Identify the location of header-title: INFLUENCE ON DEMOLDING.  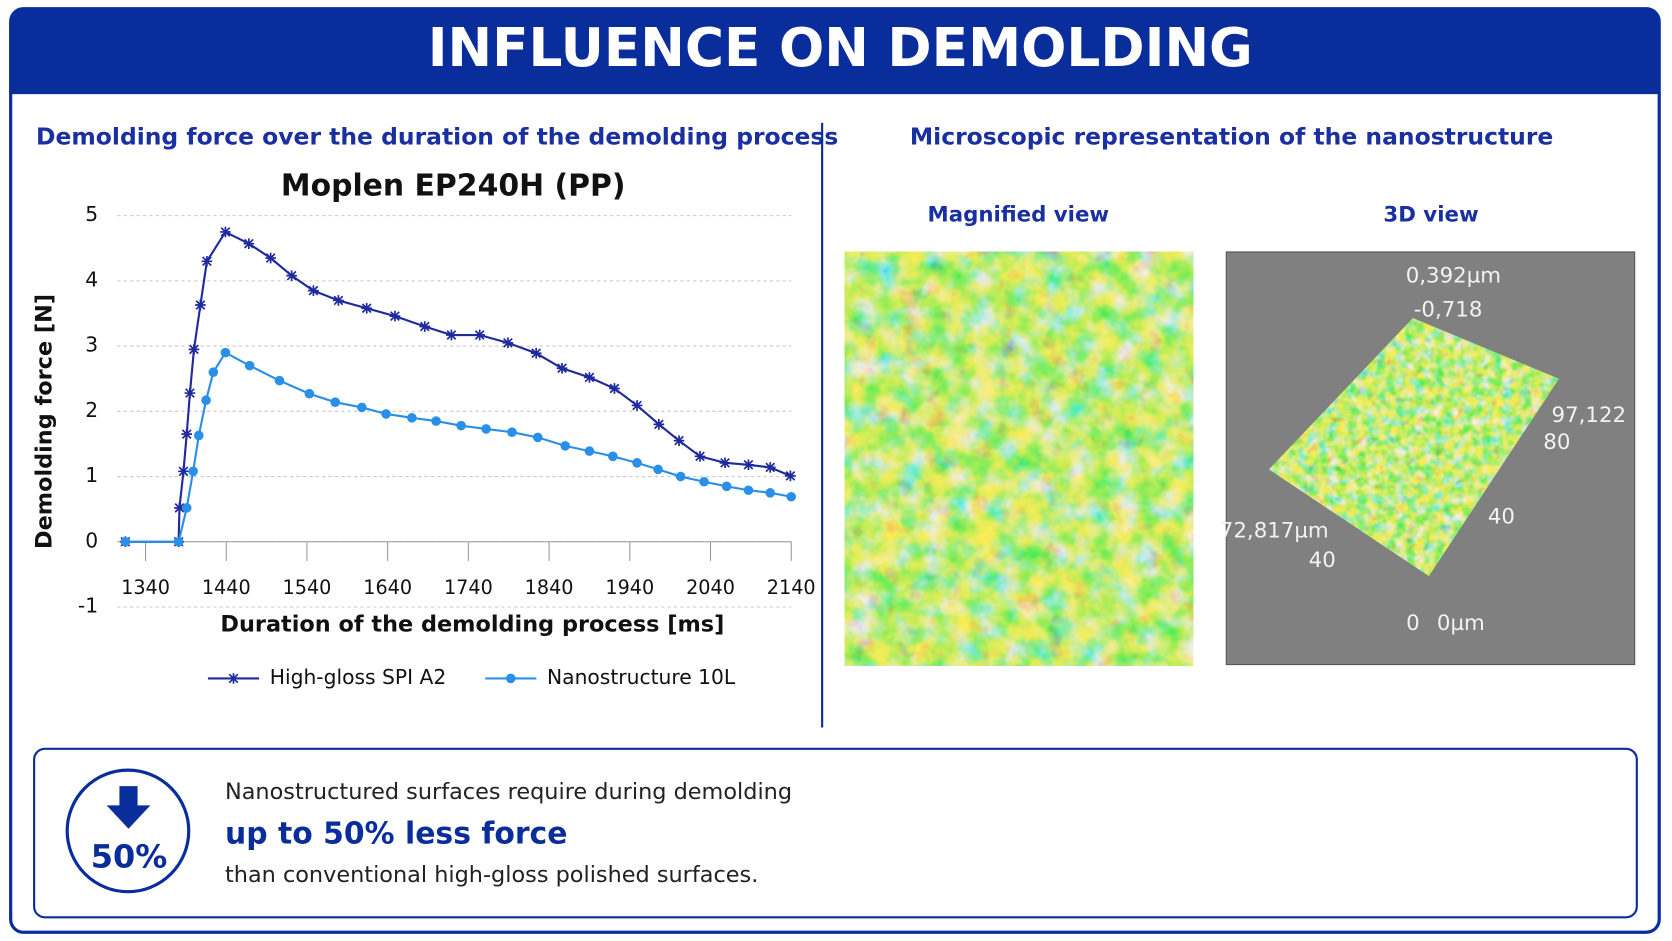
(840, 48).